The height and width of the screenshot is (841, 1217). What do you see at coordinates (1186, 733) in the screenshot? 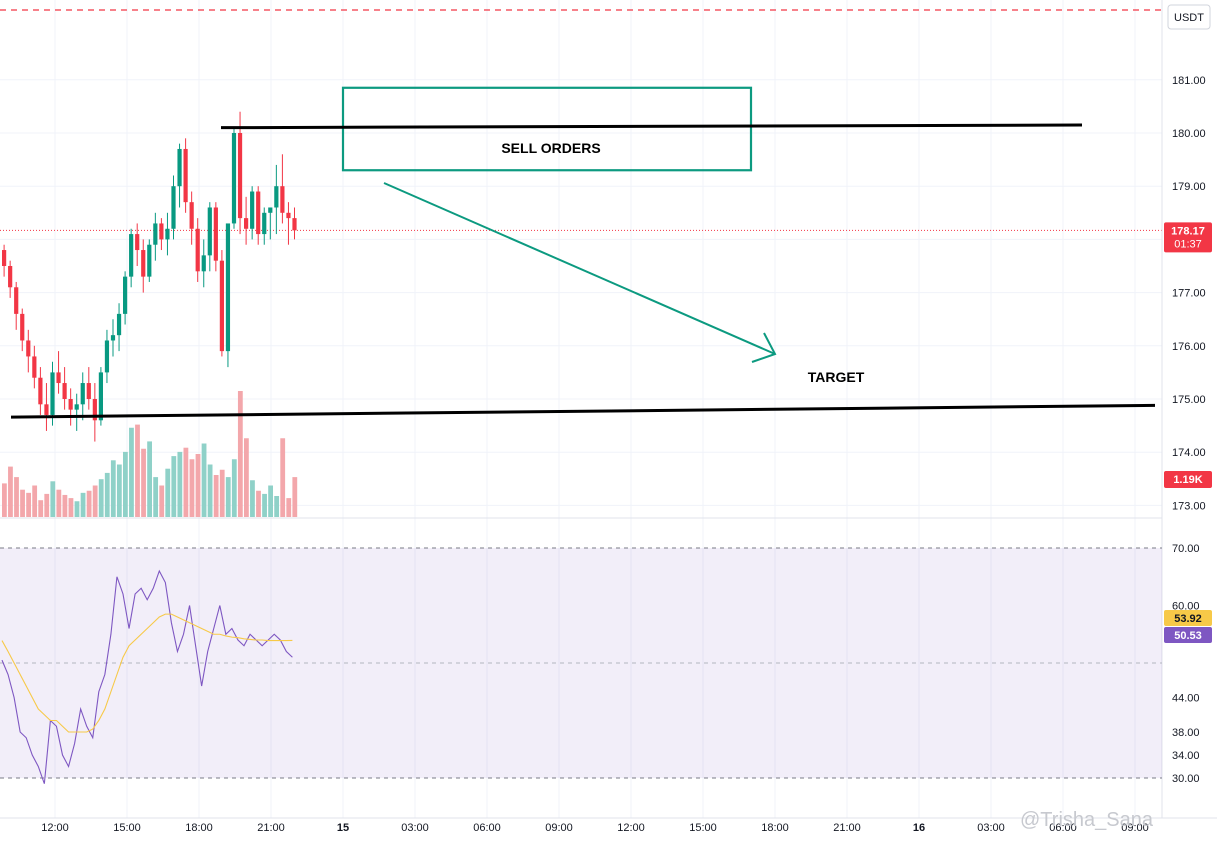
I see `oscillator-tick-label: 38.00` at bounding box center [1186, 733].